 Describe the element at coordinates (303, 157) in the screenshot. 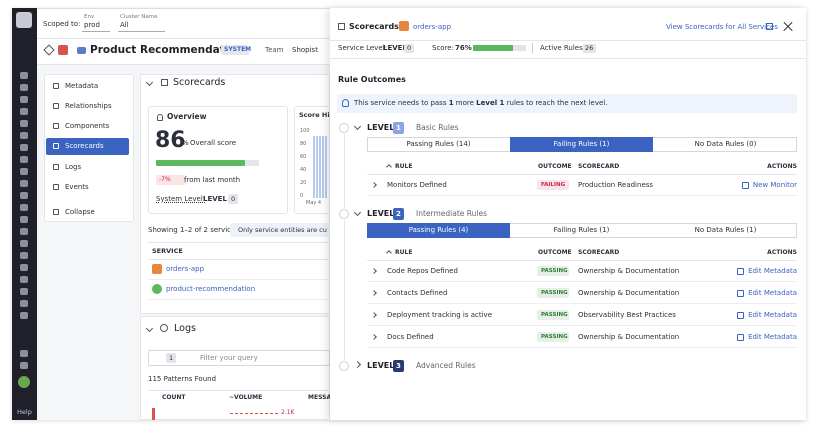

I see `y-tick-label: 60` at that location.